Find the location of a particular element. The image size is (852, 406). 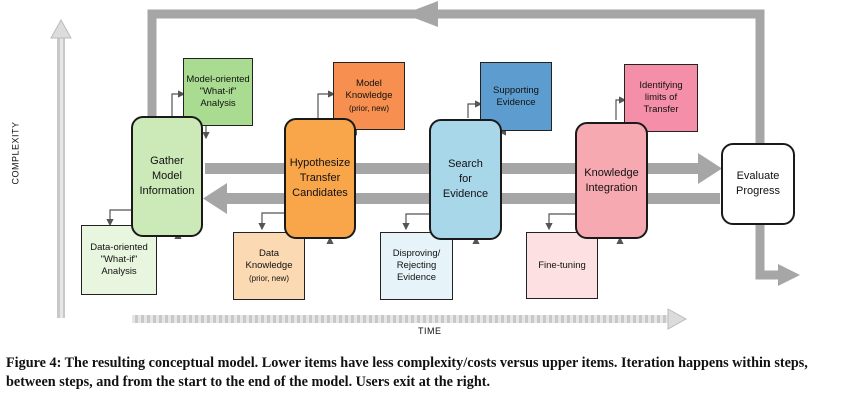

disproving-evidence-box: Disproving/ Rejecting Evidence is located at coordinates (416, 266).